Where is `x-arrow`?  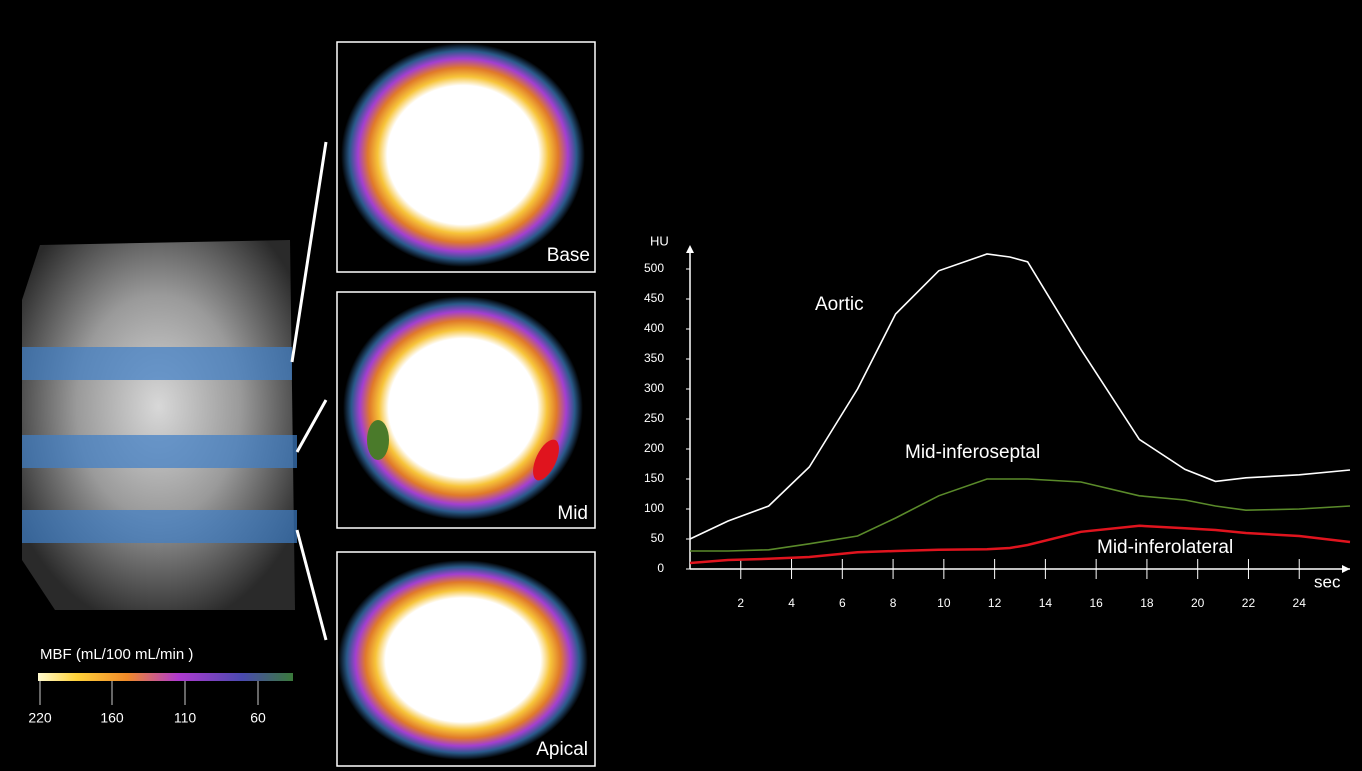
x-arrow is located at coordinates (1346, 569).